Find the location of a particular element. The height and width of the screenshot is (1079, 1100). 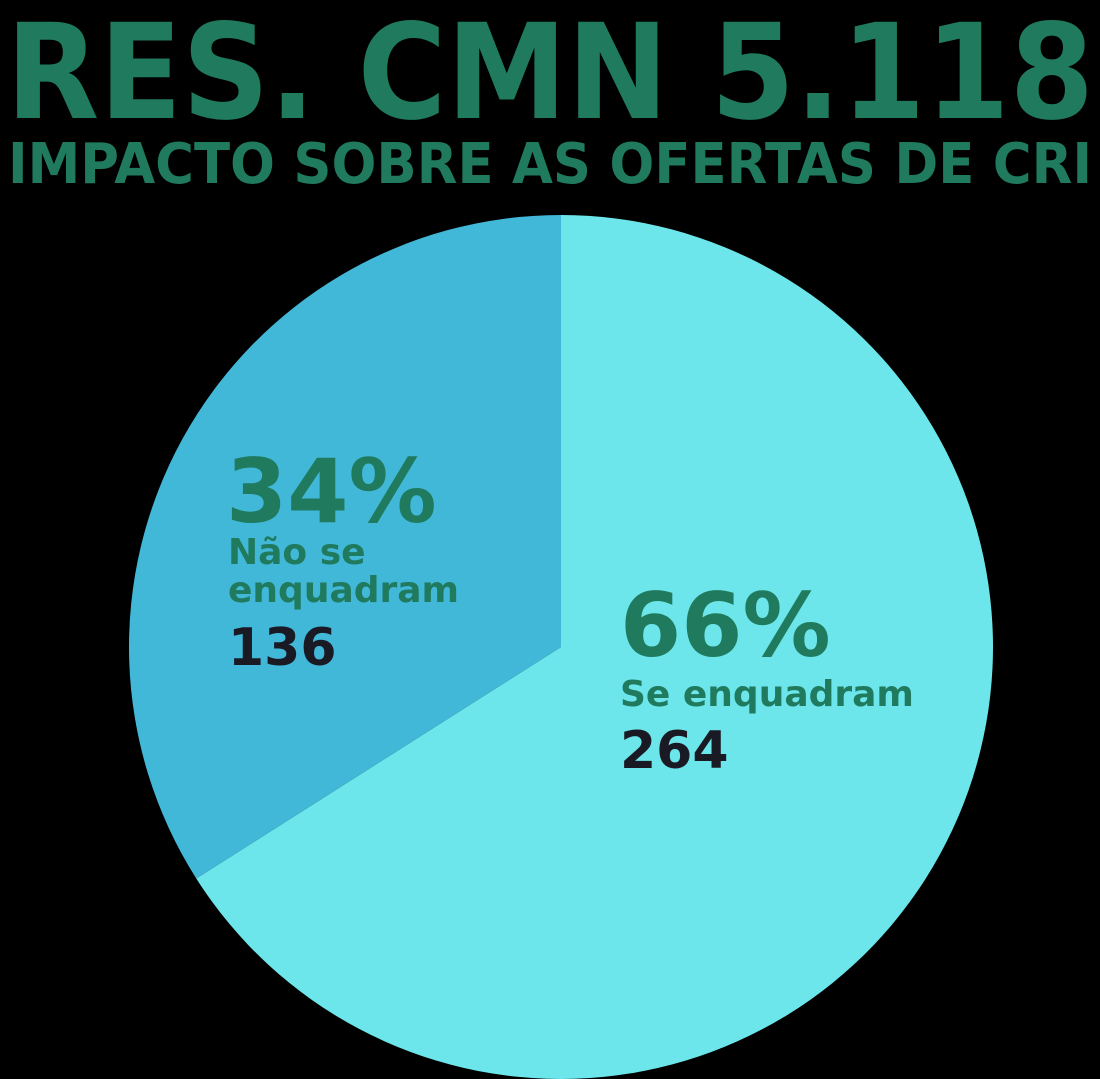

category-label: Não se enquadram is located at coordinates (344, 571).